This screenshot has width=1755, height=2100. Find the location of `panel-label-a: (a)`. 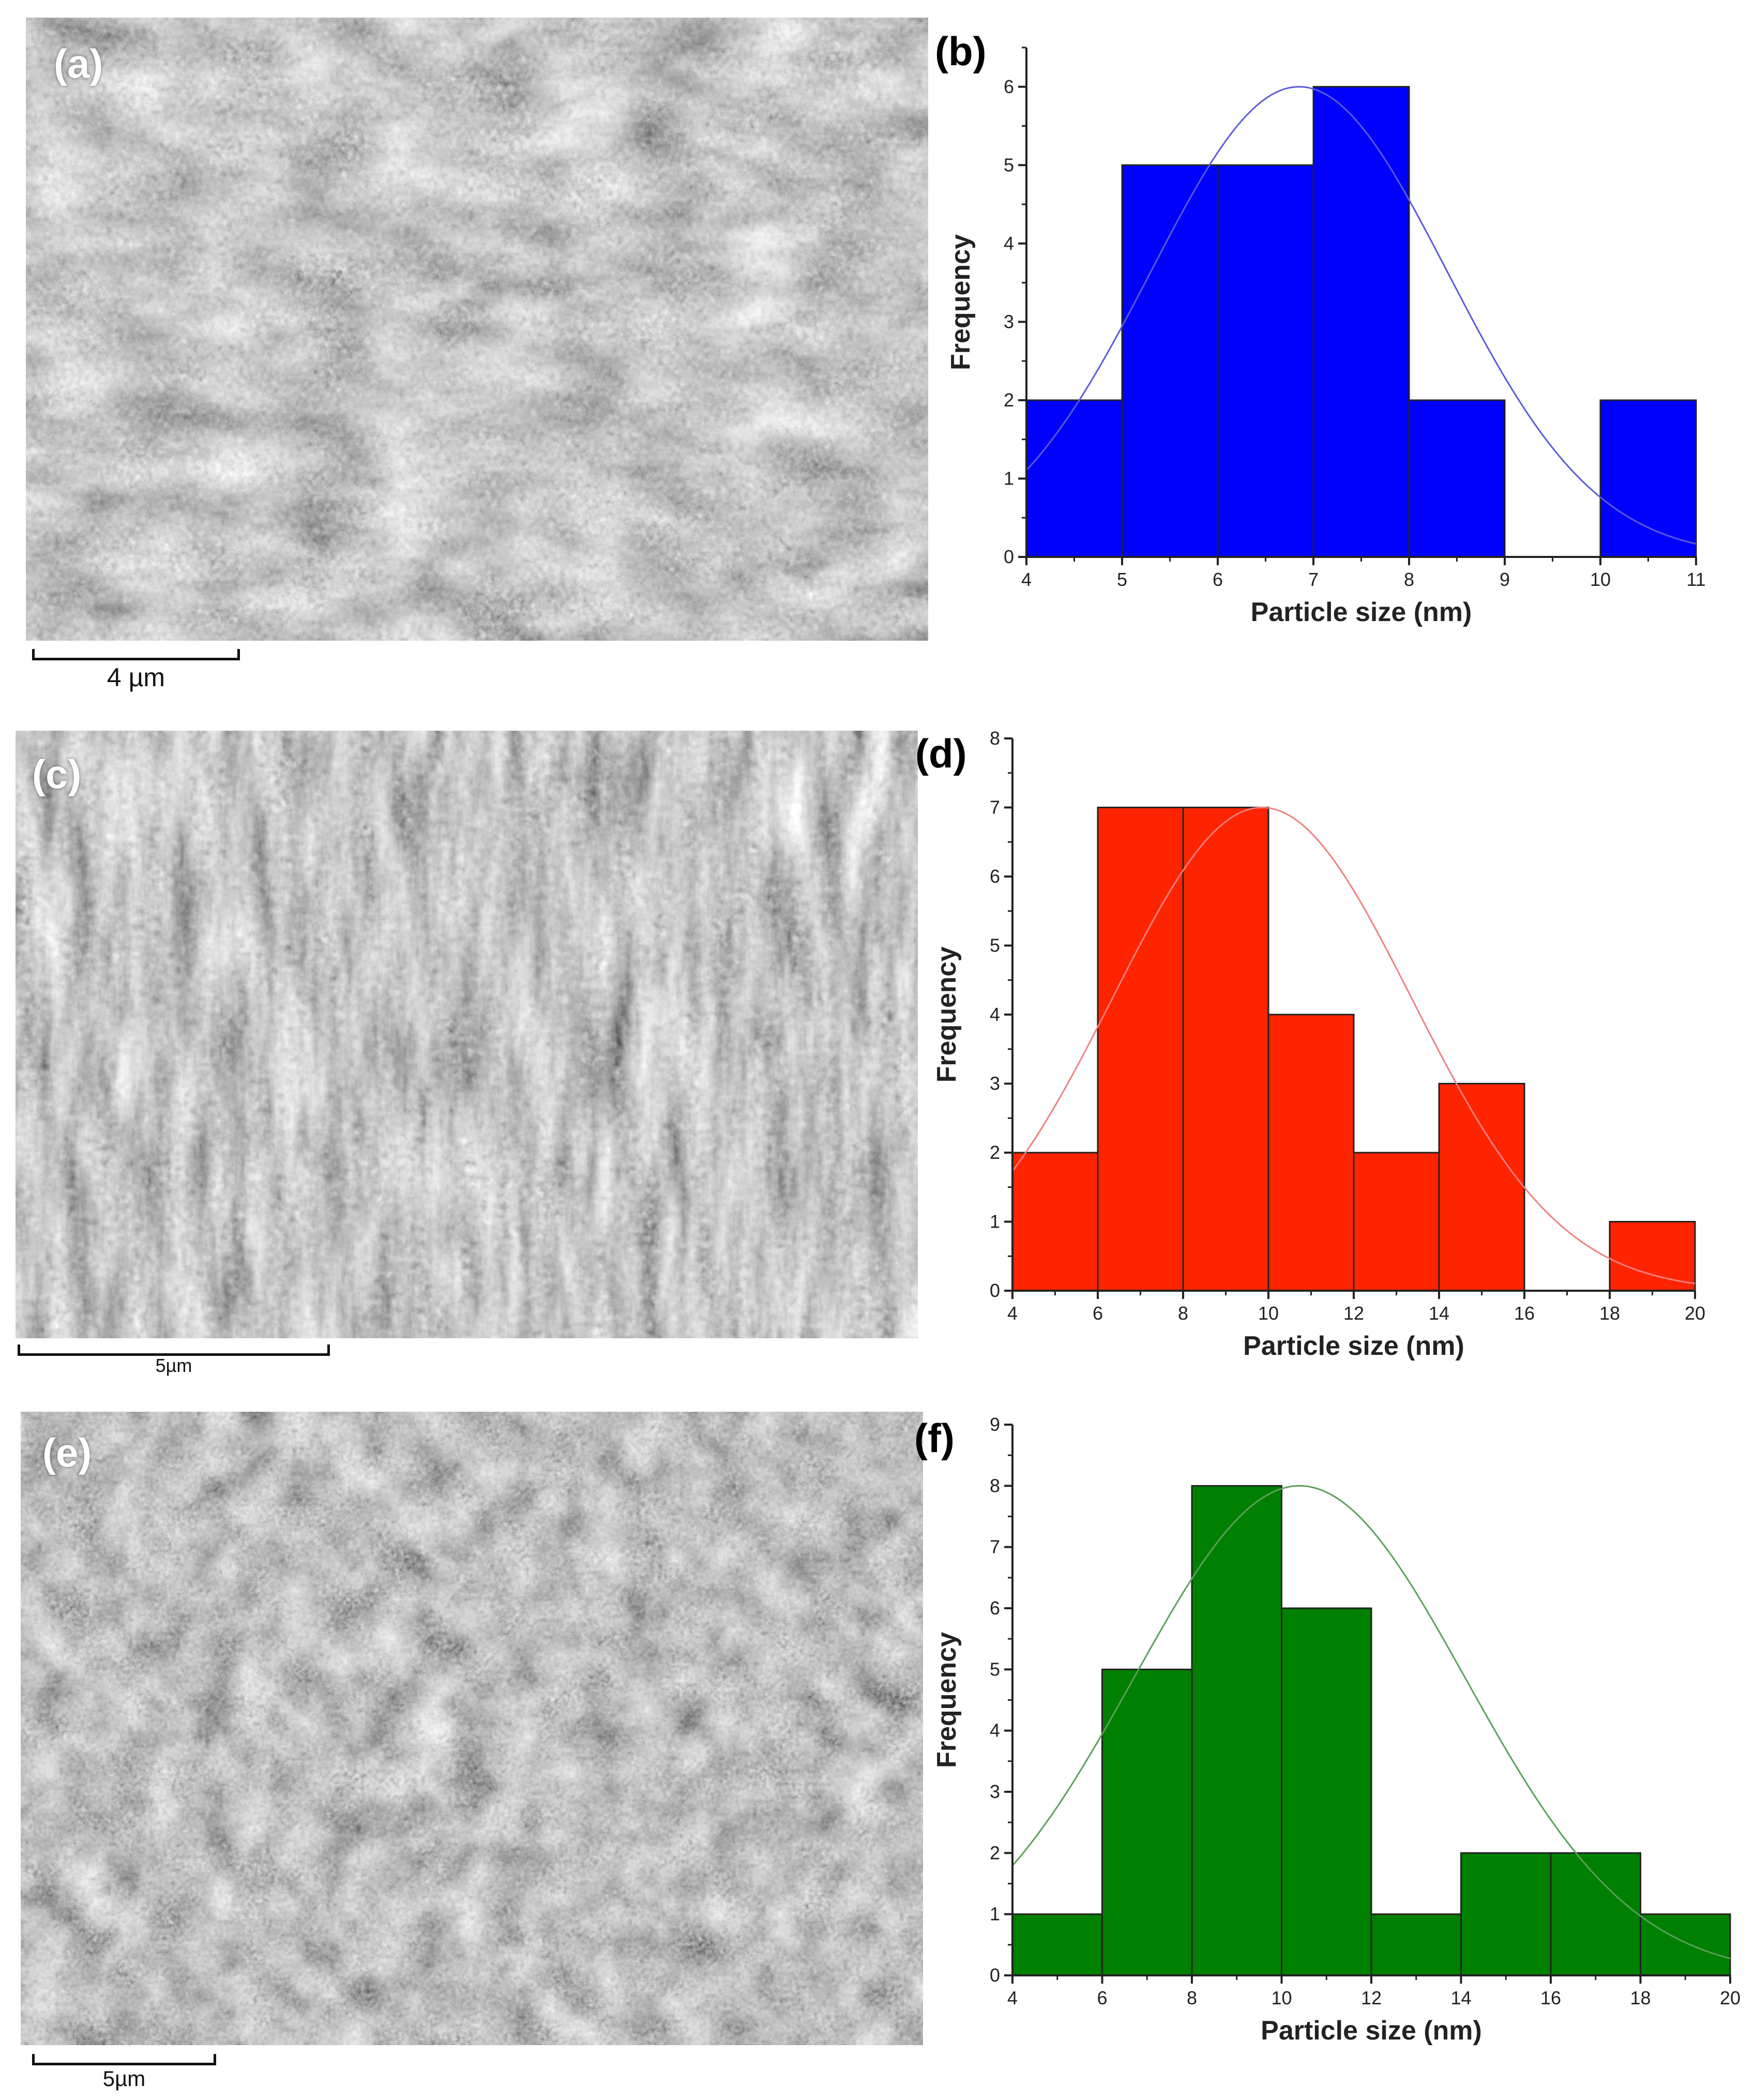

panel-label-a: (a) is located at coordinates (78, 64).